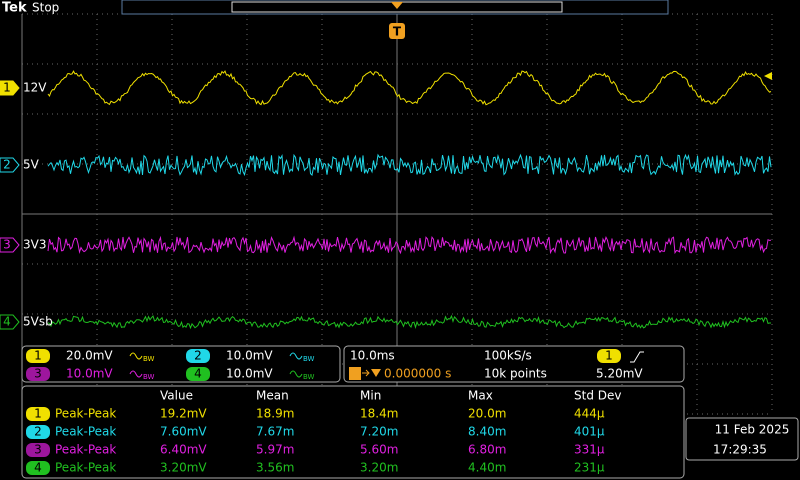  I want to click on horizontal-scale: 10.0ms, so click(372, 356).